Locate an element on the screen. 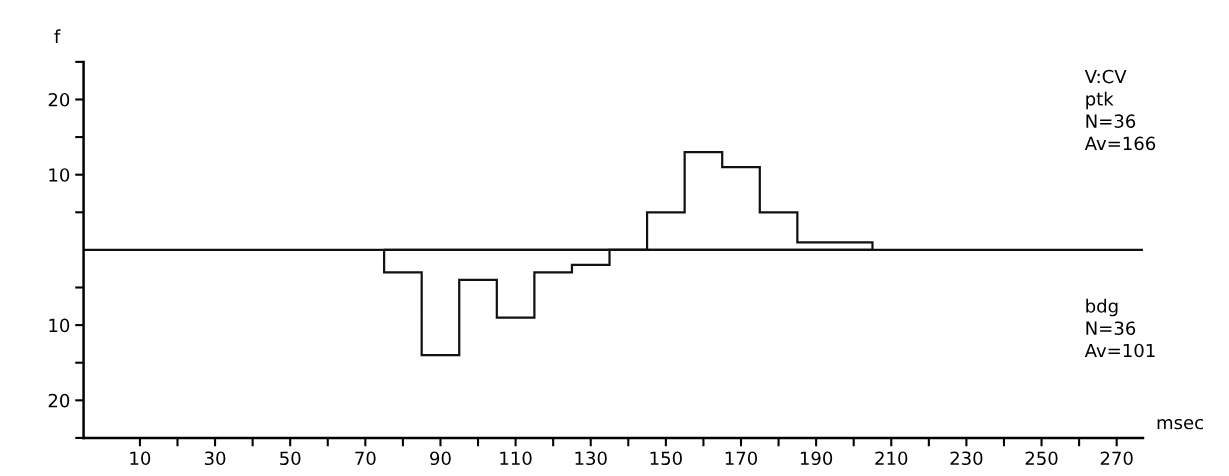 This screenshot has width=1229, height=476. x-tick-label: 10 is located at coordinates (140, 458).